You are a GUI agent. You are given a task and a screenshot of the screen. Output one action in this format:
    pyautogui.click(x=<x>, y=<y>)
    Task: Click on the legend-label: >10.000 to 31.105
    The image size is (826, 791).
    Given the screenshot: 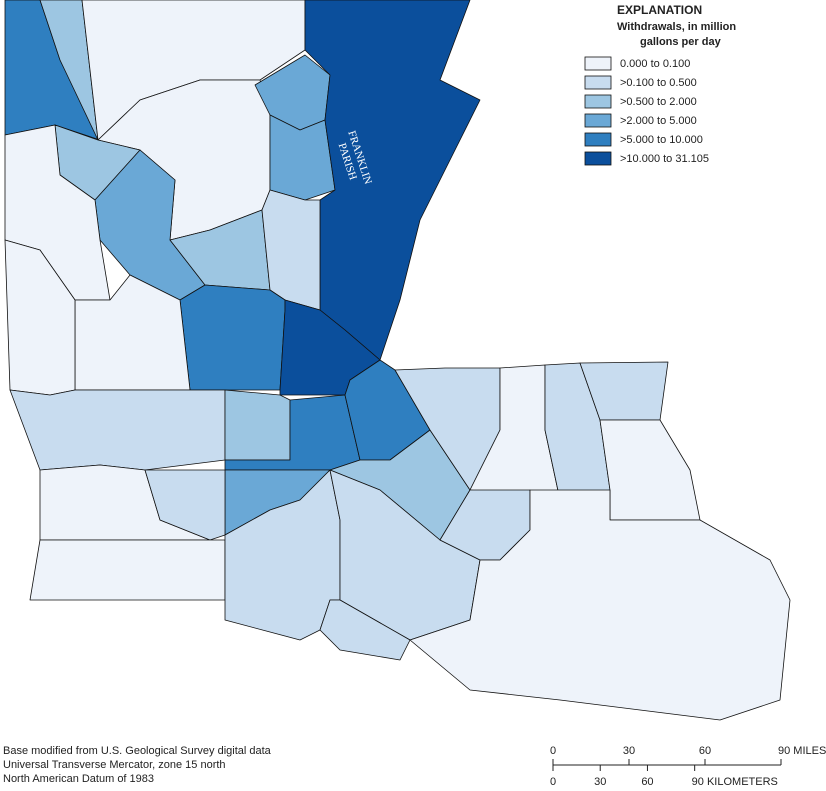 What is the action you would take?
    pyautogui.click(x=664, y=159)
    